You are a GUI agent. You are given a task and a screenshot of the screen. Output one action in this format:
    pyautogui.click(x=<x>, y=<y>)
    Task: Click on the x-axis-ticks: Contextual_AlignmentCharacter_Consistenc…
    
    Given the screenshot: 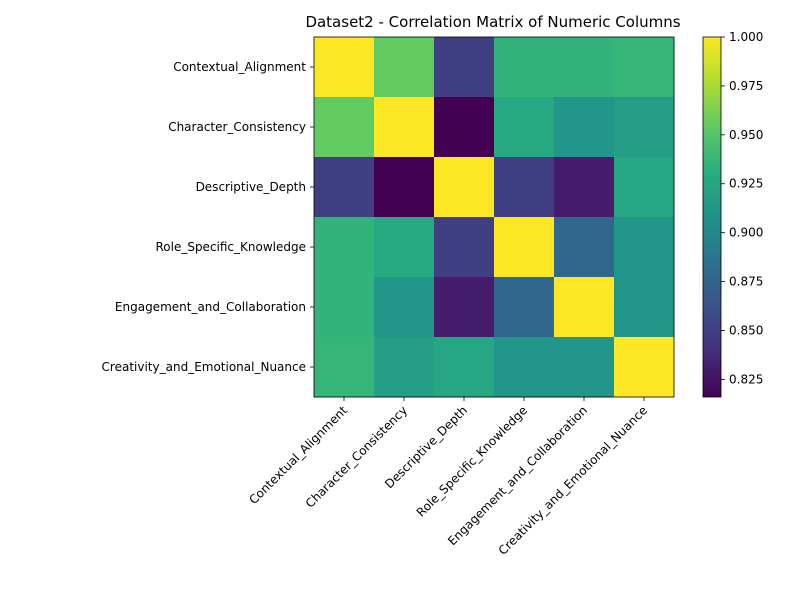 What is the action you would take?
    pyautogui.click(x=448, y=477)
    